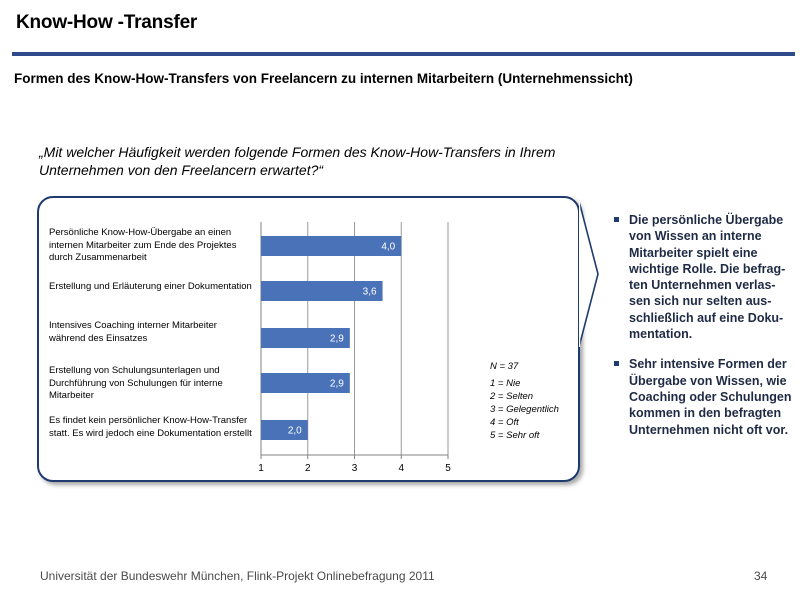  Describe the element at coordinates (504, 422) in the screenshot. I see `legend-item: 4 = Oft` at that location.